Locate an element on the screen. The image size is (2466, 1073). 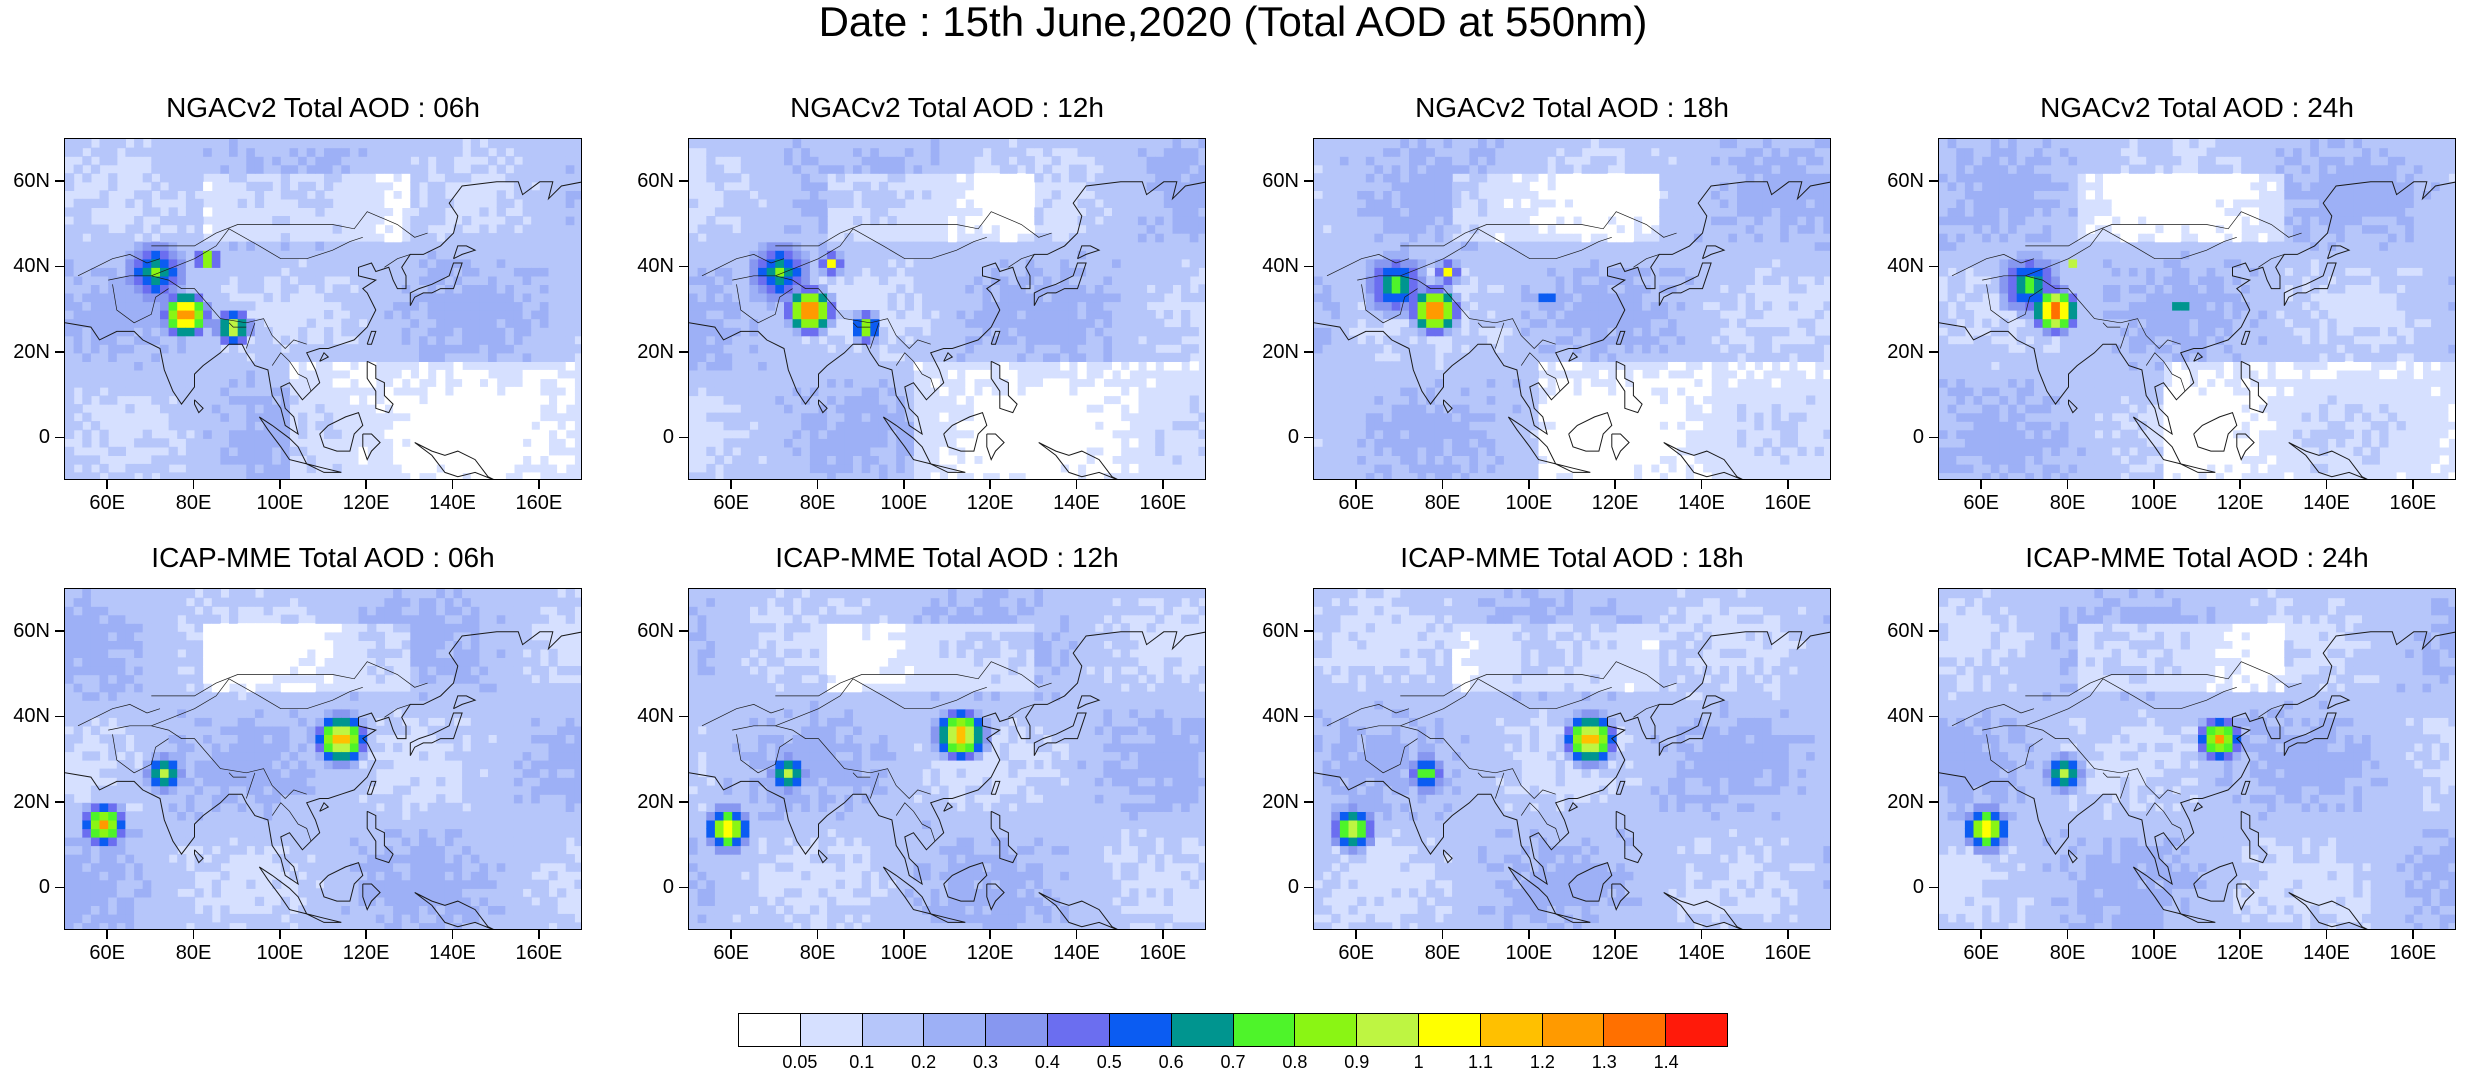
panel-title: ICAP-MME Total AOD : 24h is located at coordinates (2197, 558).